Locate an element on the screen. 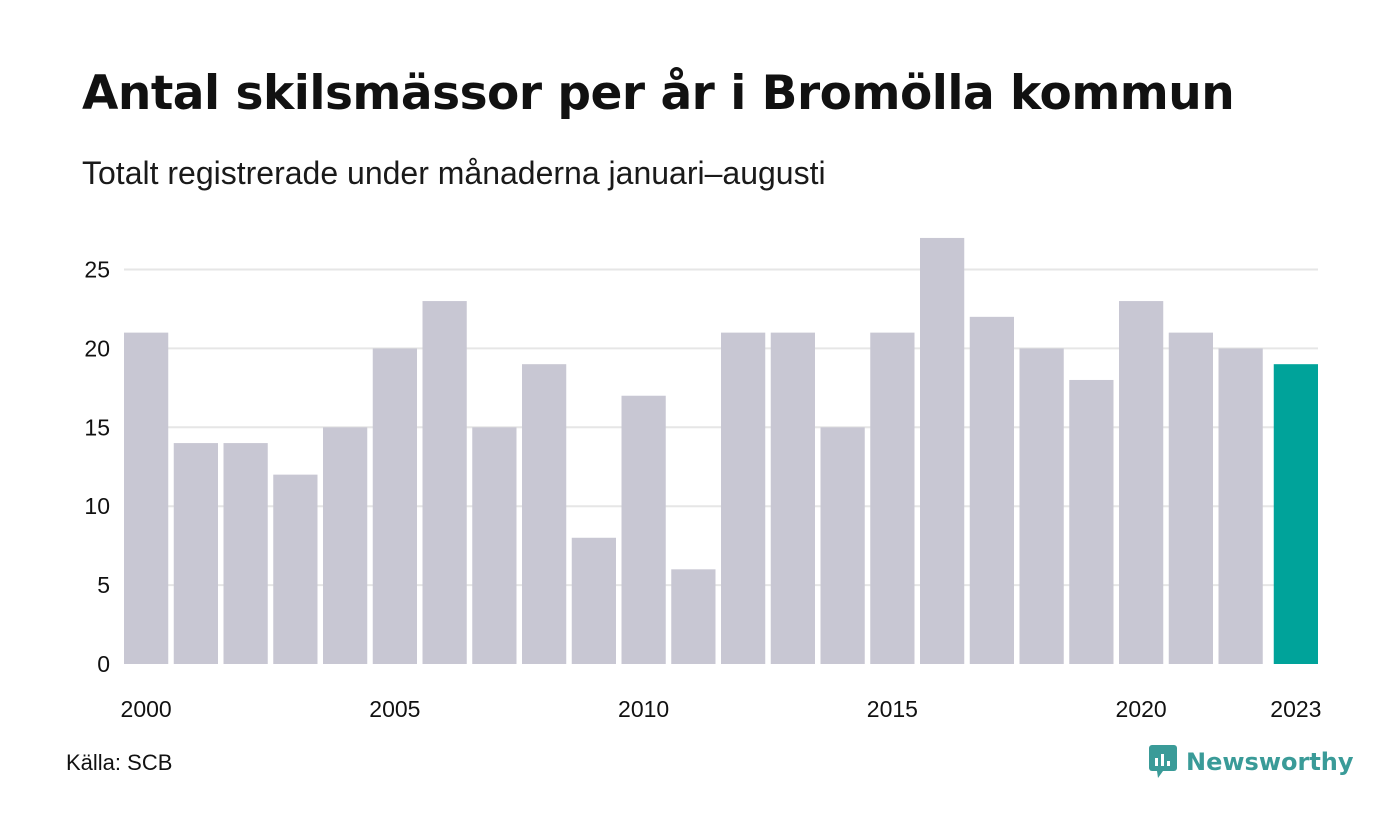 The height and width of the screenshot is (840, 1400). brand-name: Newsworthy is located at coordinates (1270, 762).